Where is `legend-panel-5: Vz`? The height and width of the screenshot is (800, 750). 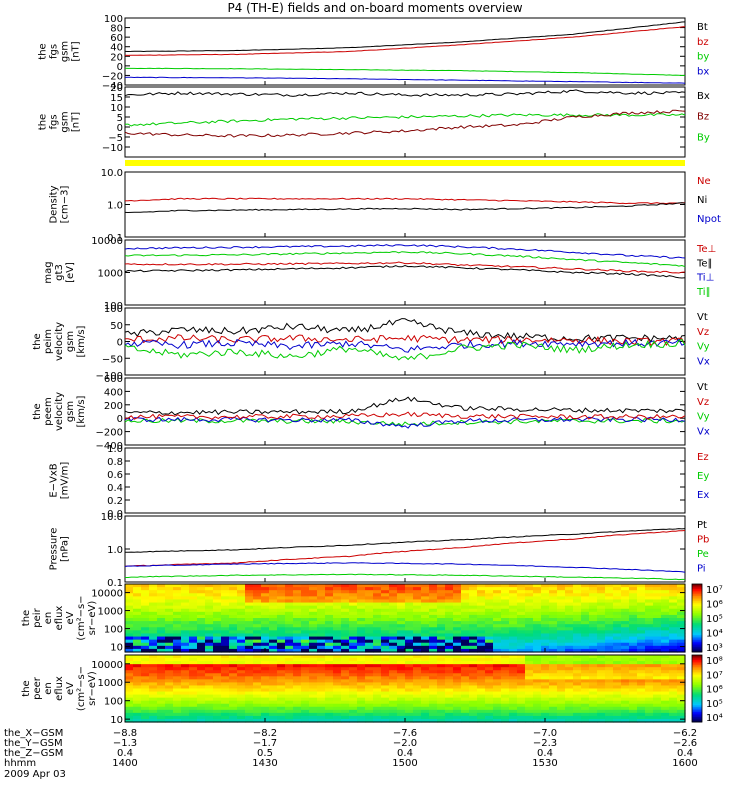 legend-panel-5: Vz is located at coordinates (703, 332).